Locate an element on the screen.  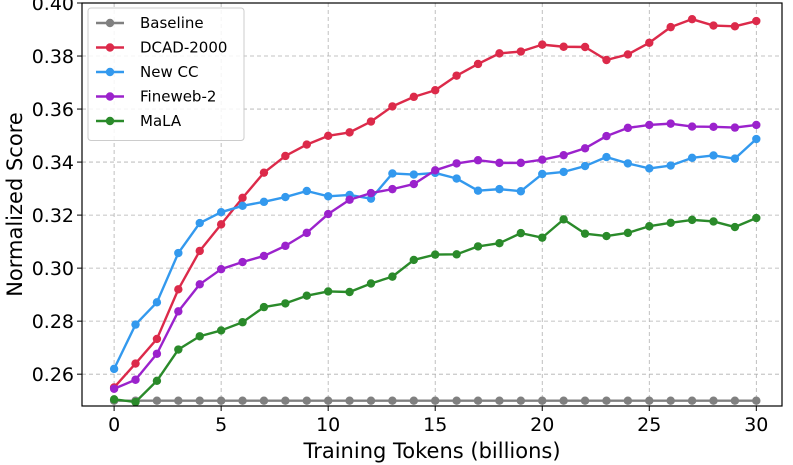
legend-label-fineweb-2: Fineweb-2 is located at coordinates (178, 97).